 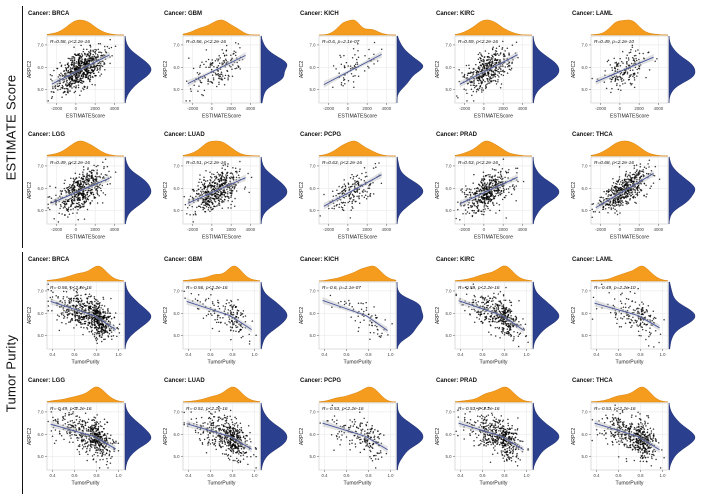 What do you see at coordinates (342, 163) in the screenshot?
I see `correlation-annotation: R=0.63, p<2.2e-16` at bounding box center [342, 163].